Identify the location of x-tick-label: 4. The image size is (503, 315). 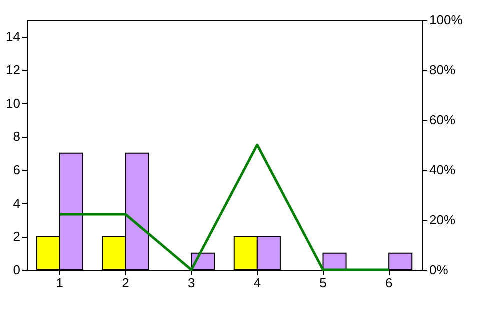
(258, 283).